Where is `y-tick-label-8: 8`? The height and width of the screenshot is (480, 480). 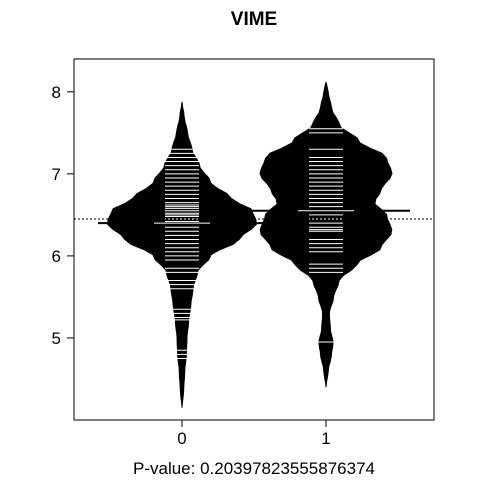
y-tick-label-8: 8 is located at coordinates (56, 92).